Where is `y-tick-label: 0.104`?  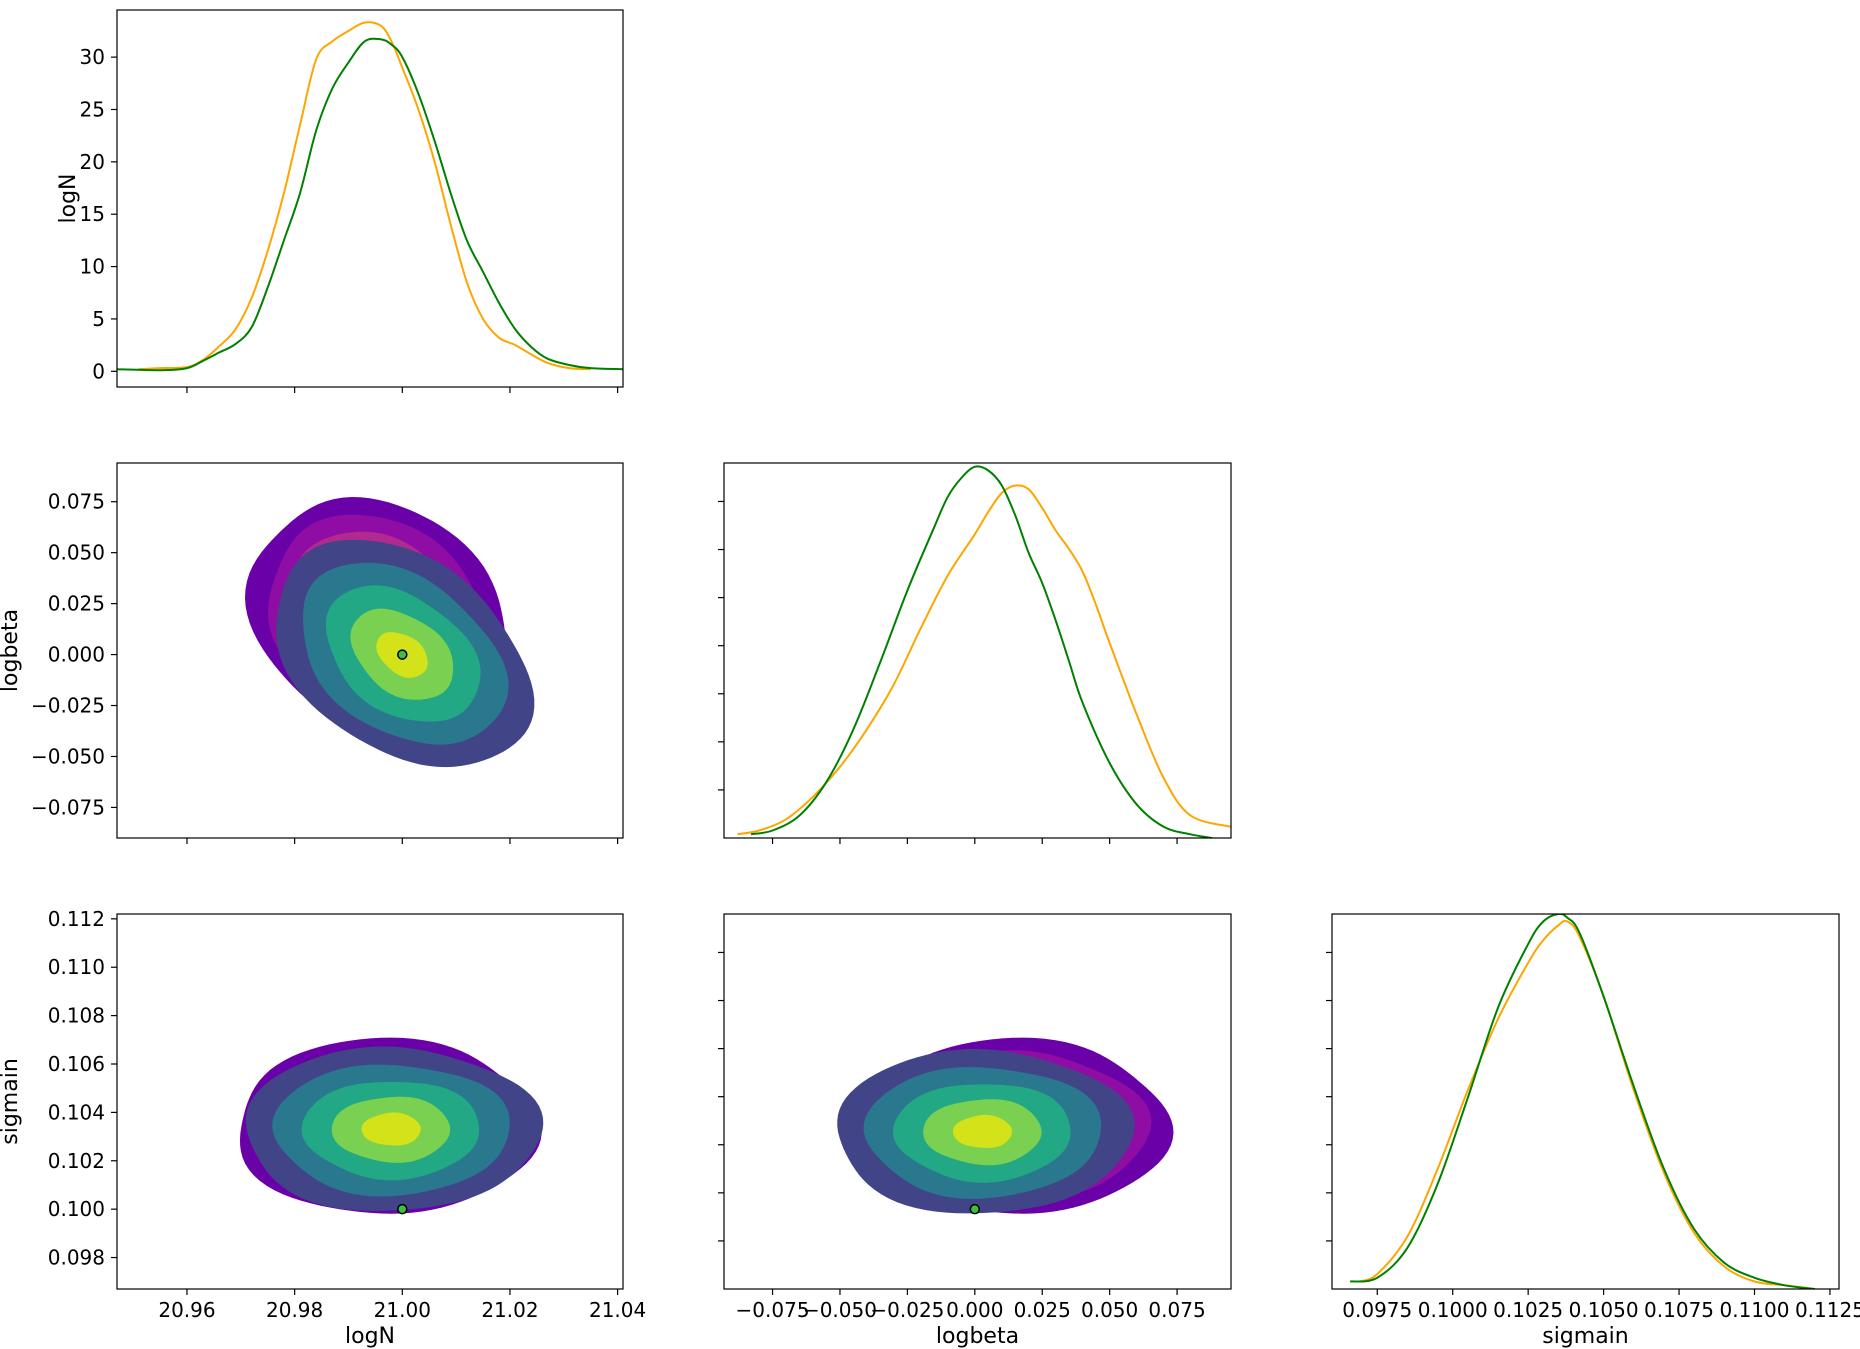
y-tick-label: 0.104 is located at coordinates (76, 1112).